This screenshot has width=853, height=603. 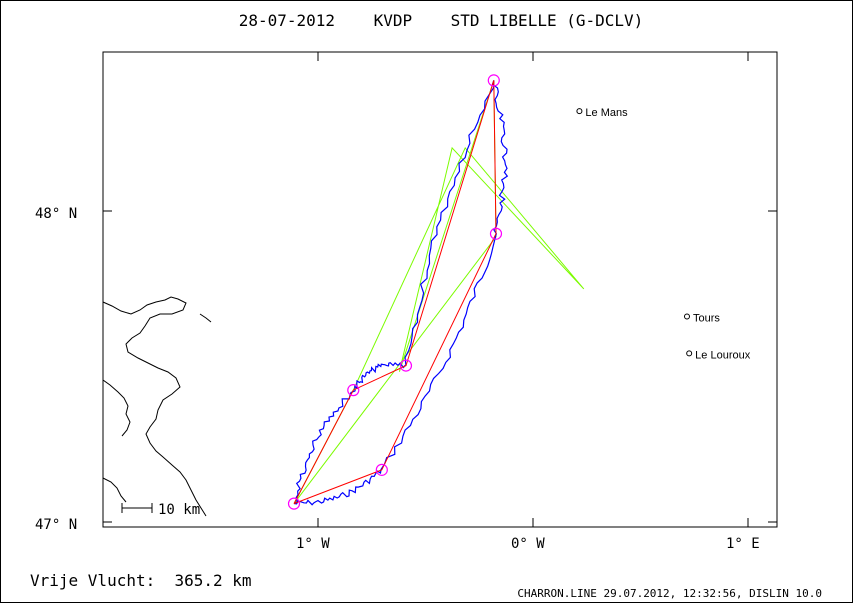 What do you see at coordinates (141, 580) in the screenshot?
I see `free-flight-distance: Vrije Vlucht: 365.2 km` at bounding box center [141, 580].